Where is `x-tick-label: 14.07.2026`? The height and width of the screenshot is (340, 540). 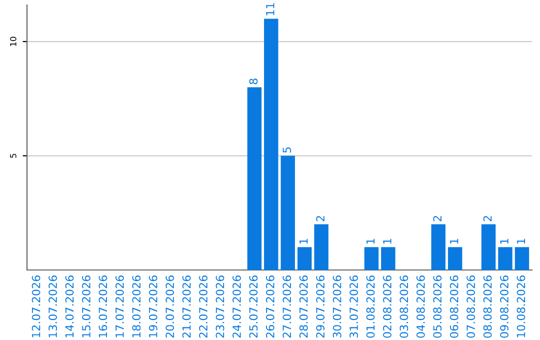 x-tick-label: 14.07.2026 is located at coordinates (69, 307).